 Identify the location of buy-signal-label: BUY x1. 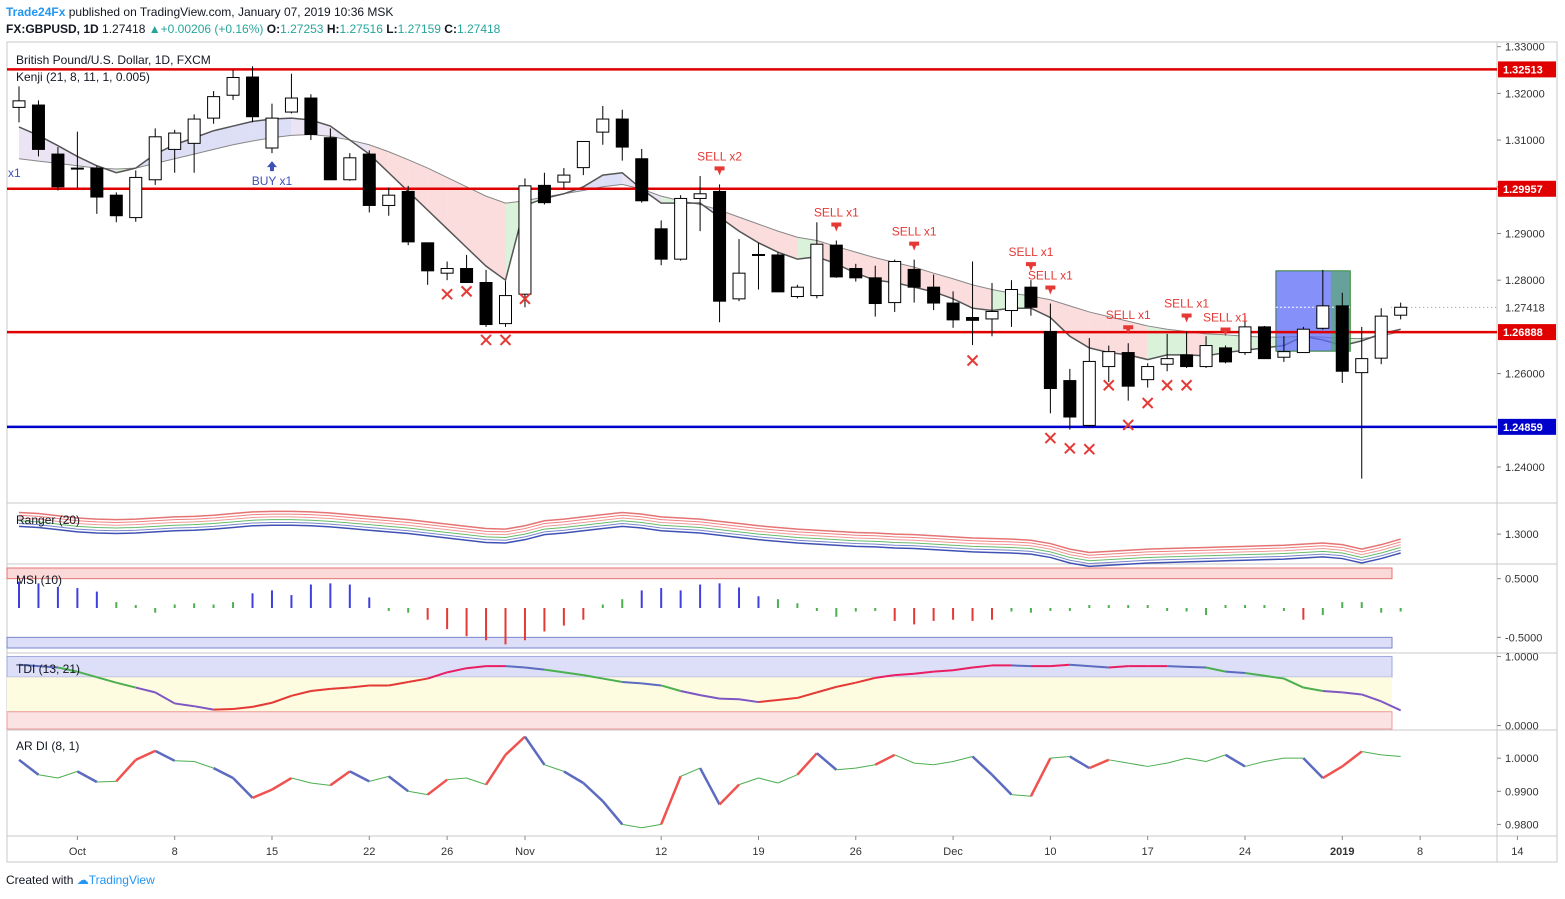
(272, 181).